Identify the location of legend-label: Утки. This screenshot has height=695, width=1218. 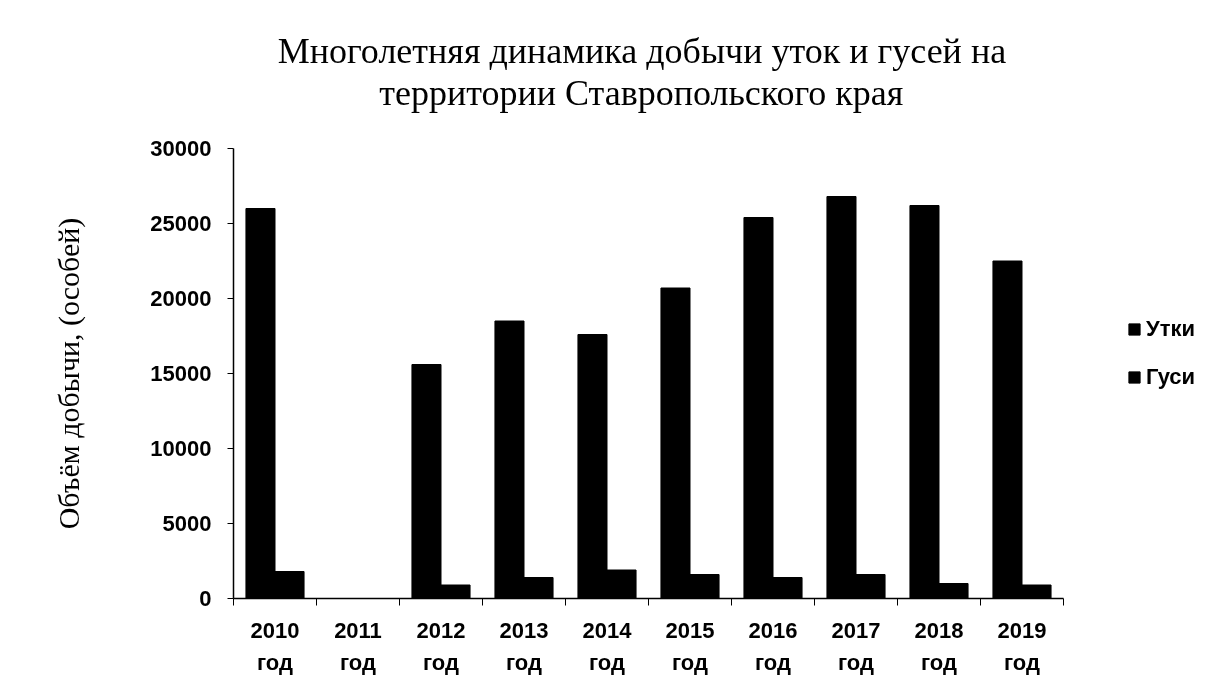
(1170, 329).